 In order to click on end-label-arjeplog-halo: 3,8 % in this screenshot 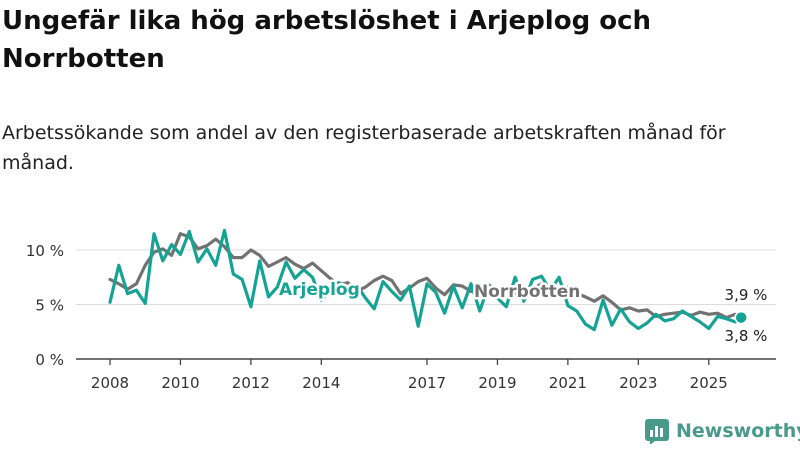, I will do `click(746, 336)`.